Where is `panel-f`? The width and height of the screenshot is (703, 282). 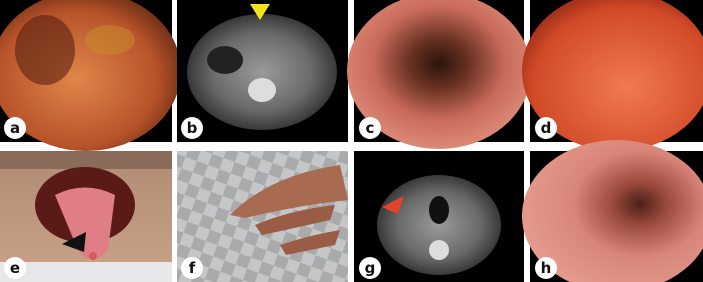
panel-f is located at coordinates (262, 216).